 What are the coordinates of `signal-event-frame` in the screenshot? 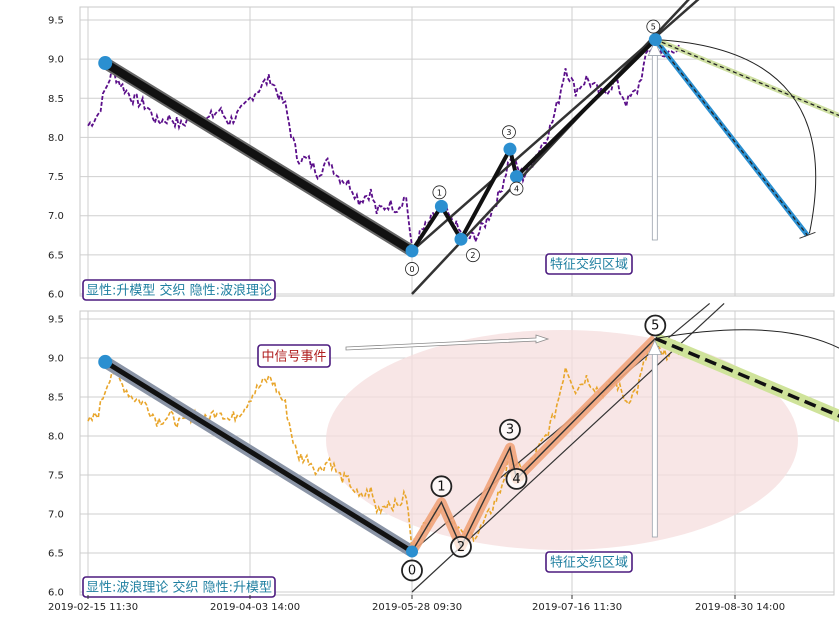 It's located at (294, 356).